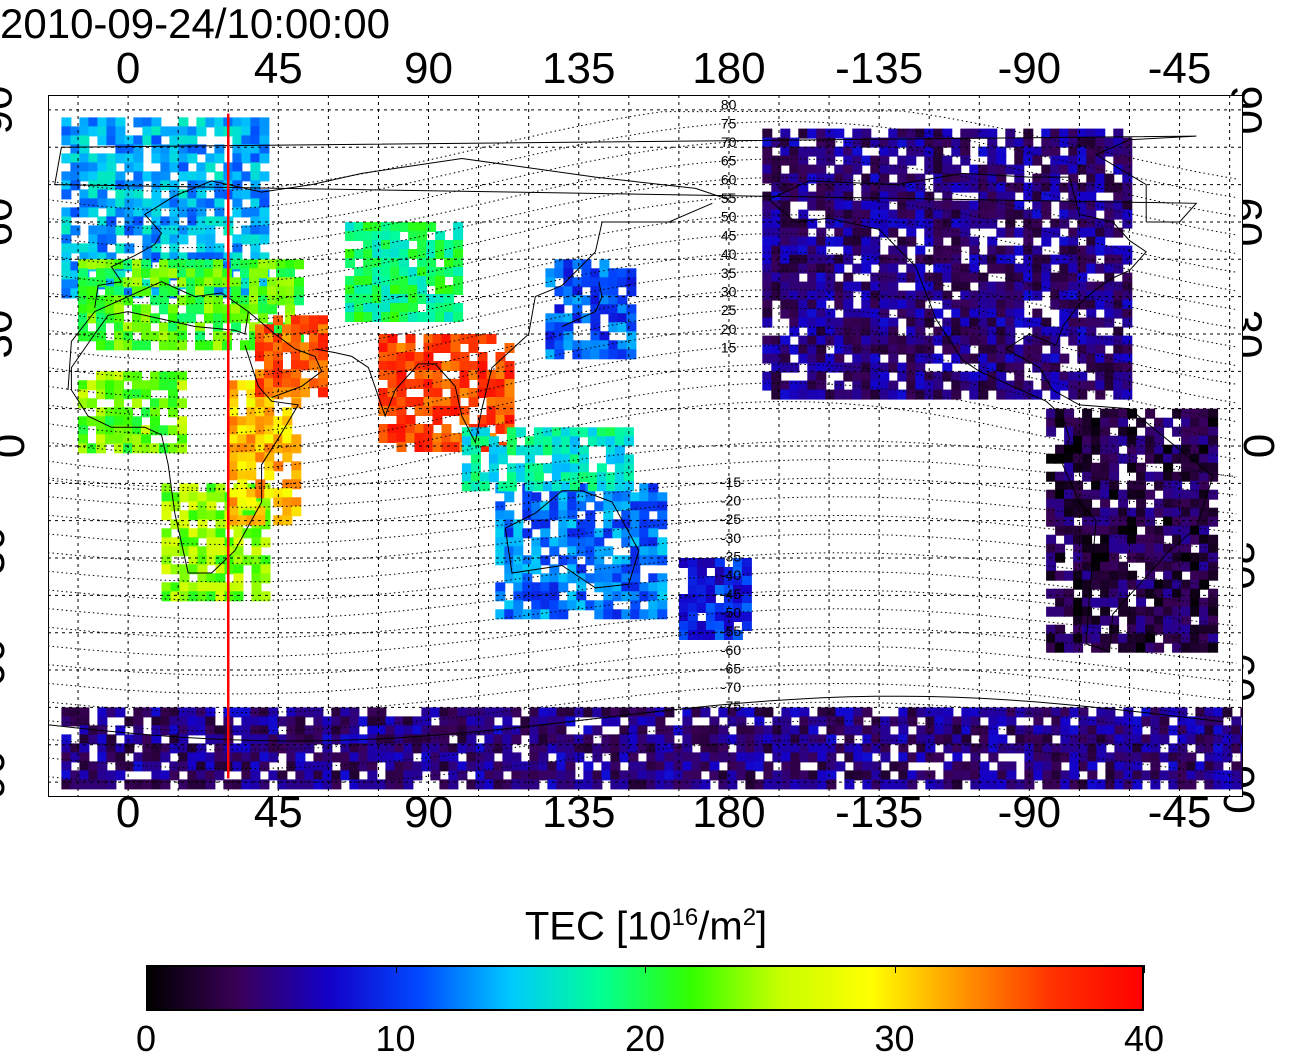  What do you see at coordinates (547, 459) in the screenshot?
I see `tec-region` at bounding box center [547, 459].